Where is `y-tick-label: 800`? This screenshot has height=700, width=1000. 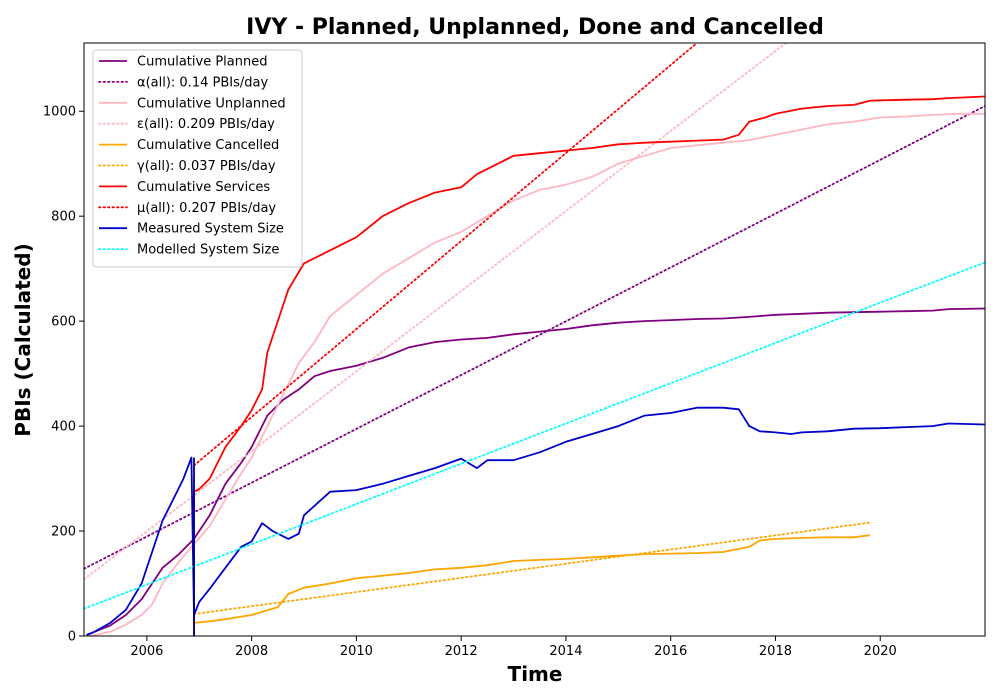
y-tick-label: 800 is located at coordinates (63, 217).